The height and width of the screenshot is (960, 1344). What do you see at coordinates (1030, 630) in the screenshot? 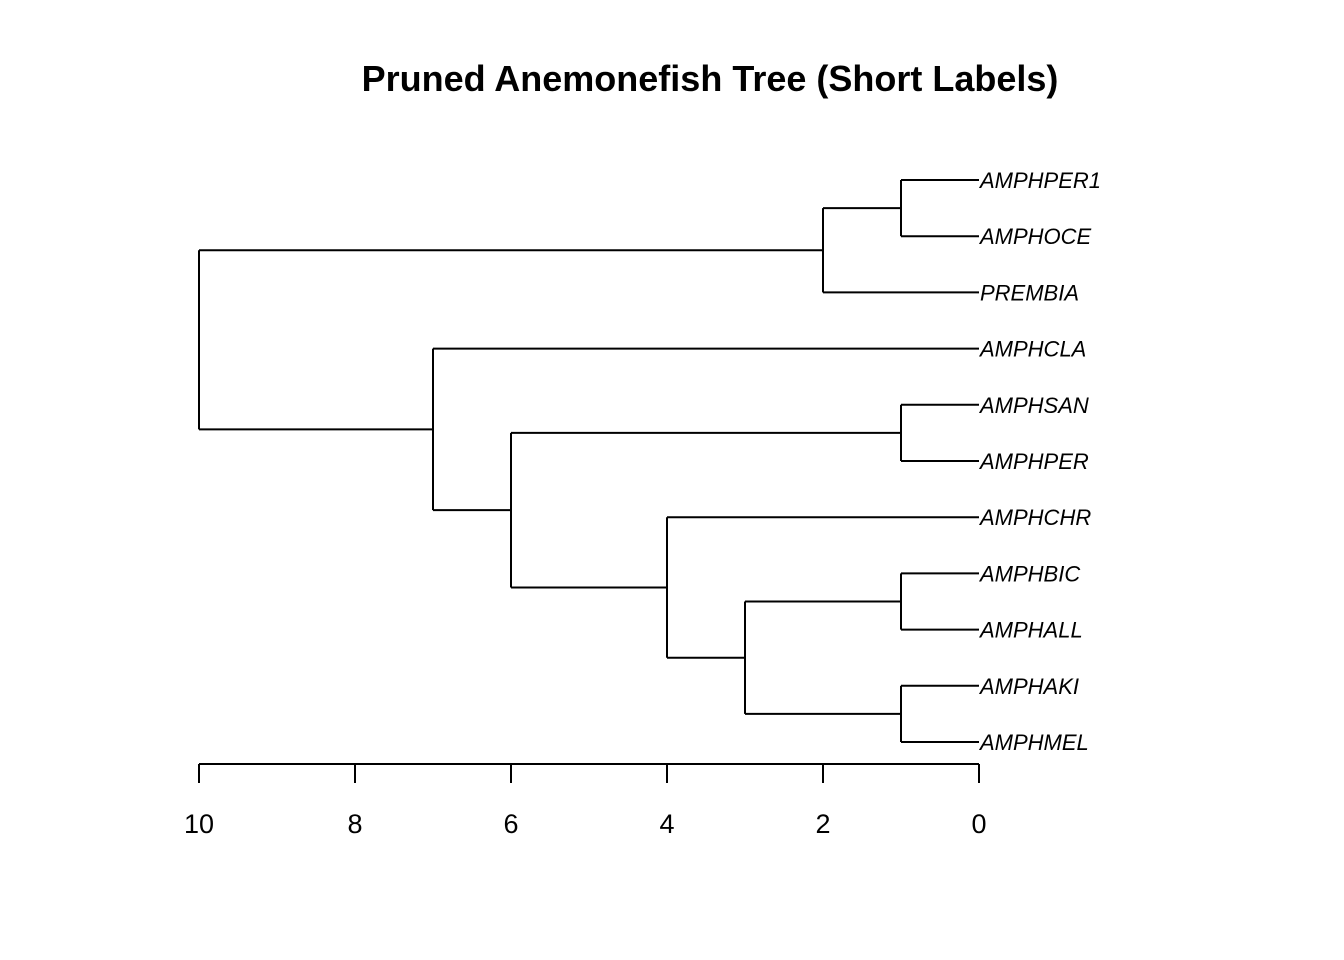
I see `tip-label: AMPHALL` at bounding box center [1030, 630].